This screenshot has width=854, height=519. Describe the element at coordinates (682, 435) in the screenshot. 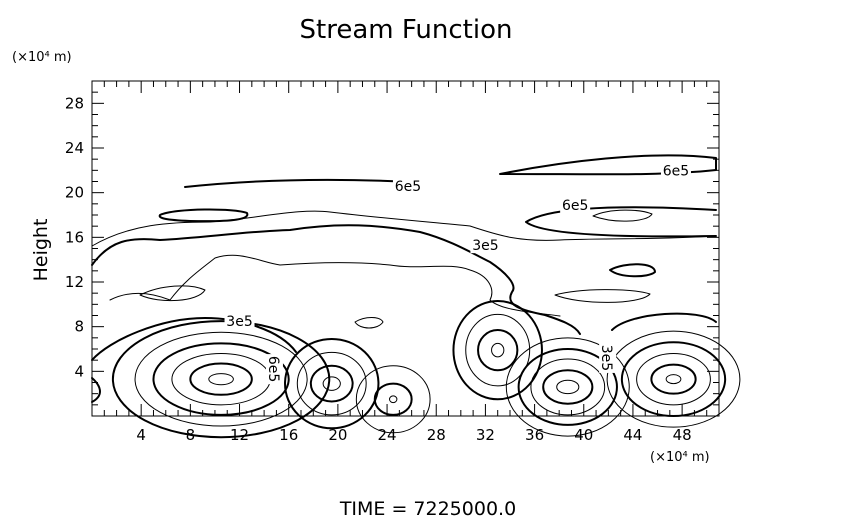

I see `x-tick-label: 48` at that location.